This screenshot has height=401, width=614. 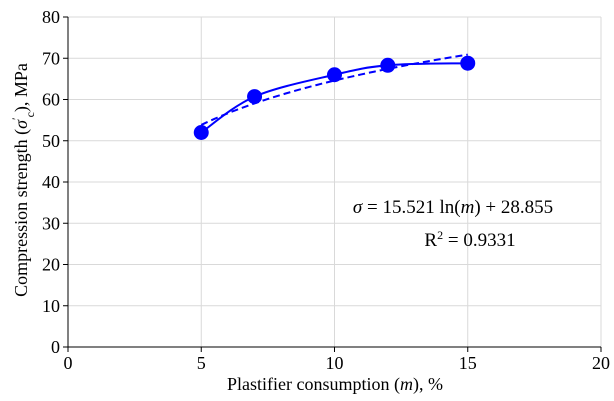 I want to click on y-tick-label: 40, so click(x=51, y=182).